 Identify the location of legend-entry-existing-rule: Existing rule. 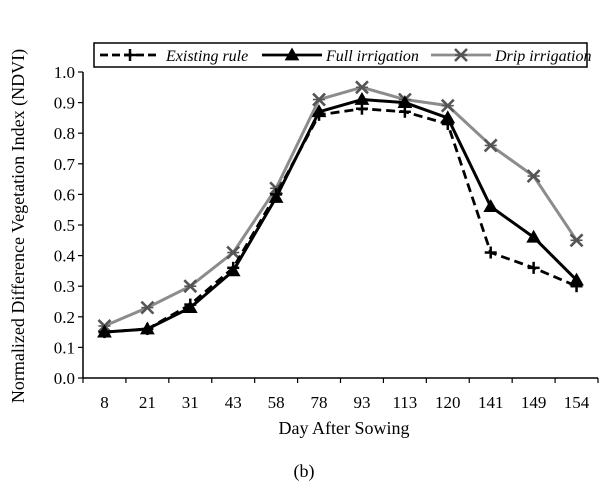
(174, 56).